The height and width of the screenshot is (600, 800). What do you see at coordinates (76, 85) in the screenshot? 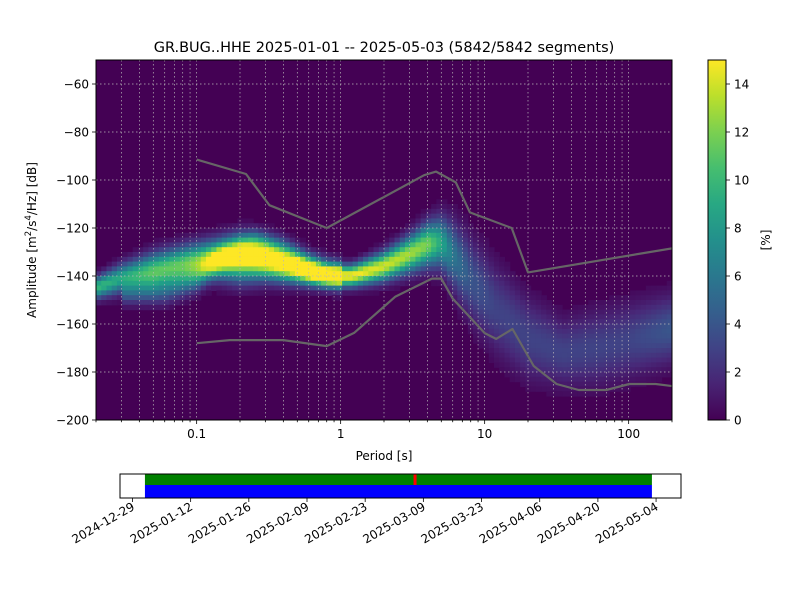
I see `y-tick-label: −60` at bounding box center [76, 85].